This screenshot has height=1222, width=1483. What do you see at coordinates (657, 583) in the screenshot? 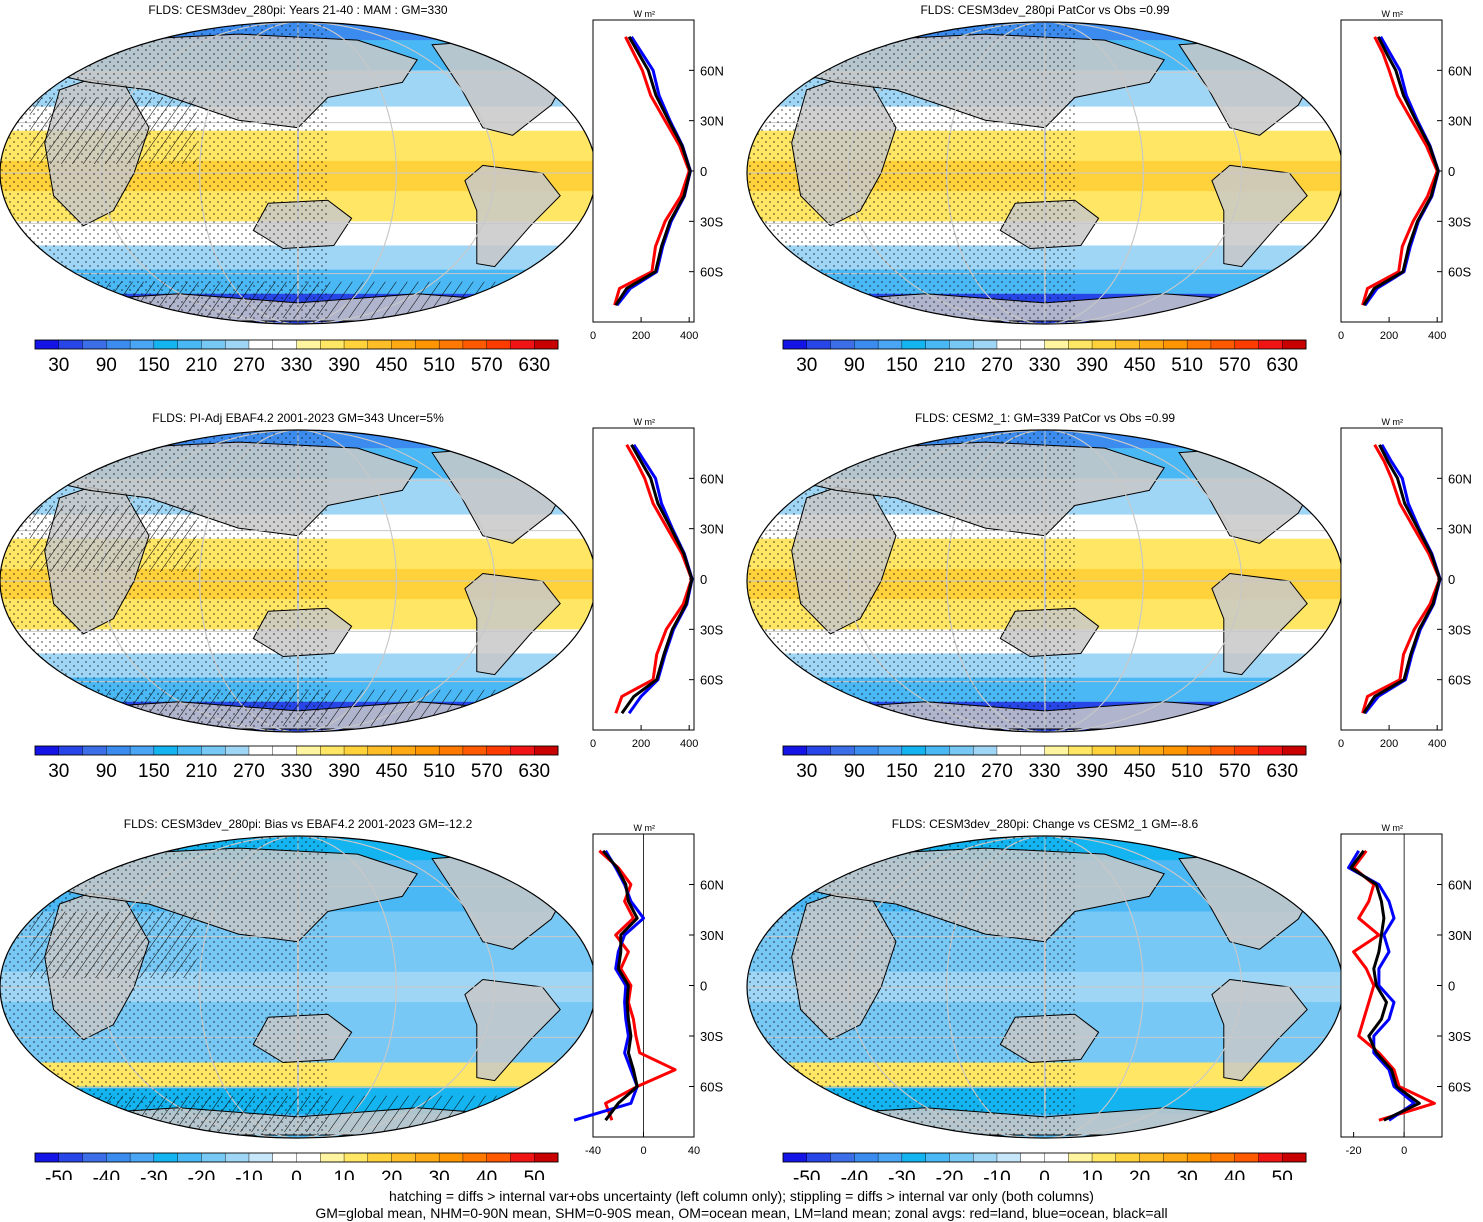
I see `zonal-profile-3: W m² 60N 30N 0 30S 60S 0 200 400` at bounding box center [657, 583].